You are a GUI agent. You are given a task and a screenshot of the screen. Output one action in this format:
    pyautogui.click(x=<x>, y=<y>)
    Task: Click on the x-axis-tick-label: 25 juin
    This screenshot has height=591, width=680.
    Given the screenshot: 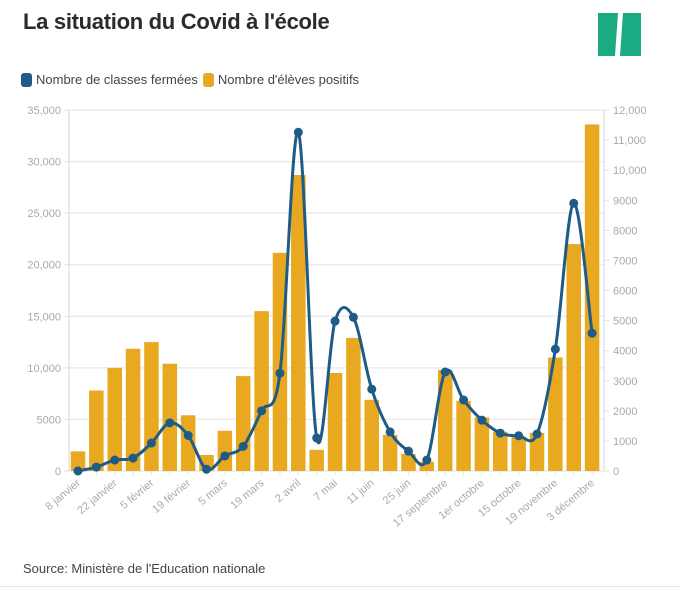 What is the action you would take?
    pyautogui.click(x=397, y=492)
    